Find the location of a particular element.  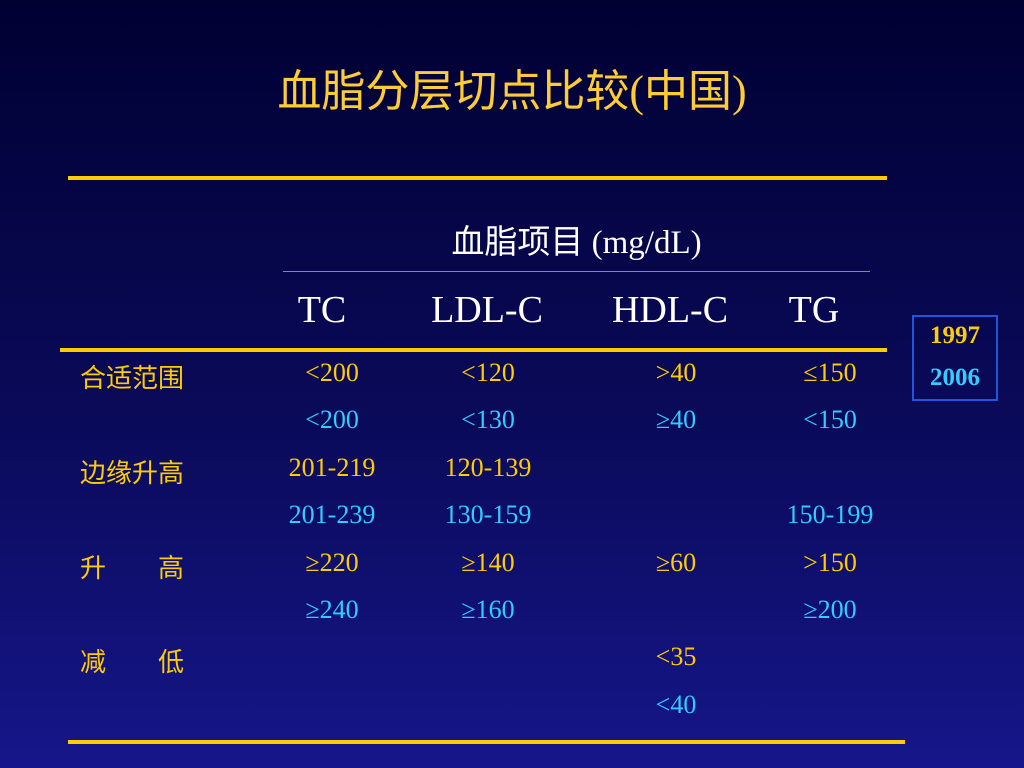

header-rule is located at coordinates (576, 271).